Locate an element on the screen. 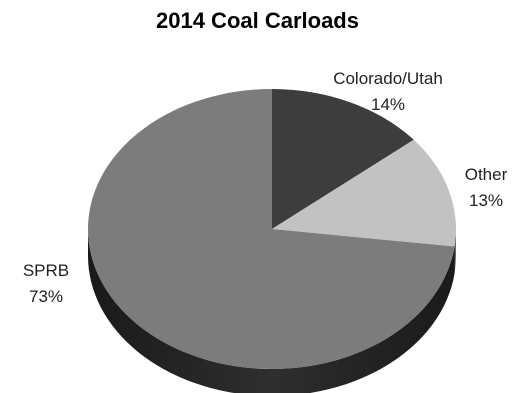 The width and height of the screenshot is (515, 393). slice-value-label: 73% is located at coordinates (46, 296).